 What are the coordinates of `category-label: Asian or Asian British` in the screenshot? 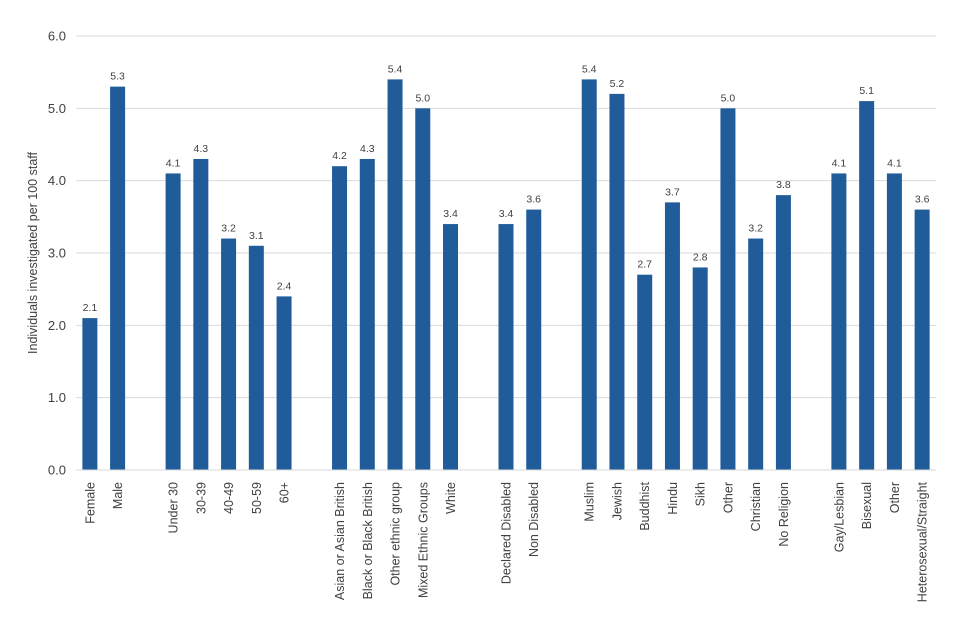 It's located at (340, 541).